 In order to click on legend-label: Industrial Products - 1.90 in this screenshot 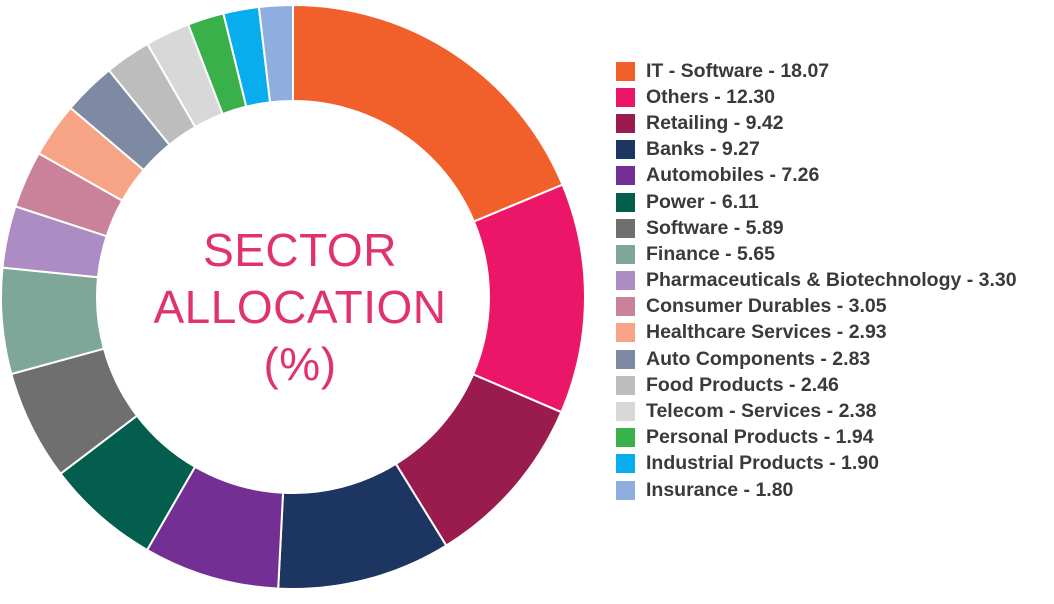, I will do `click(762, 463)`.